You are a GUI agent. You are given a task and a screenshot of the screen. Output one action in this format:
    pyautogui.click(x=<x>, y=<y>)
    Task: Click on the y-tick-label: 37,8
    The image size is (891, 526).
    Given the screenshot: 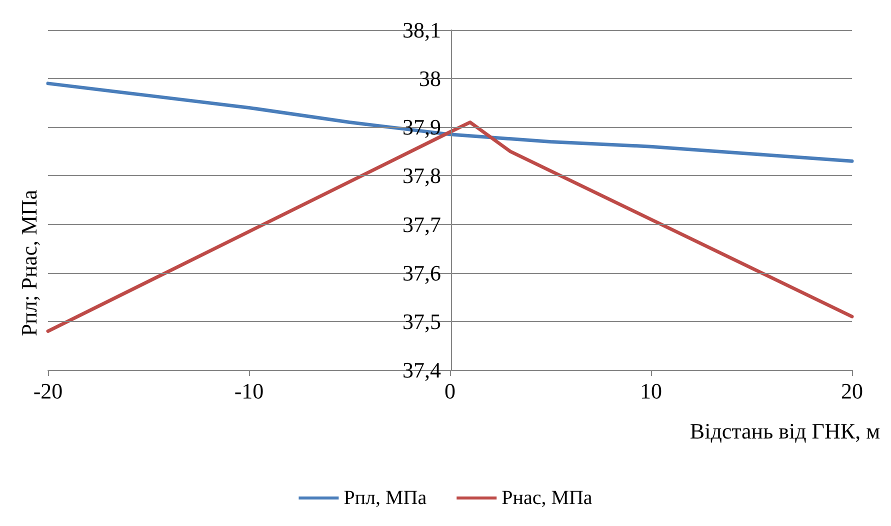 What is the action you would take?
    pyautogui.click(x=421, y=175)
    